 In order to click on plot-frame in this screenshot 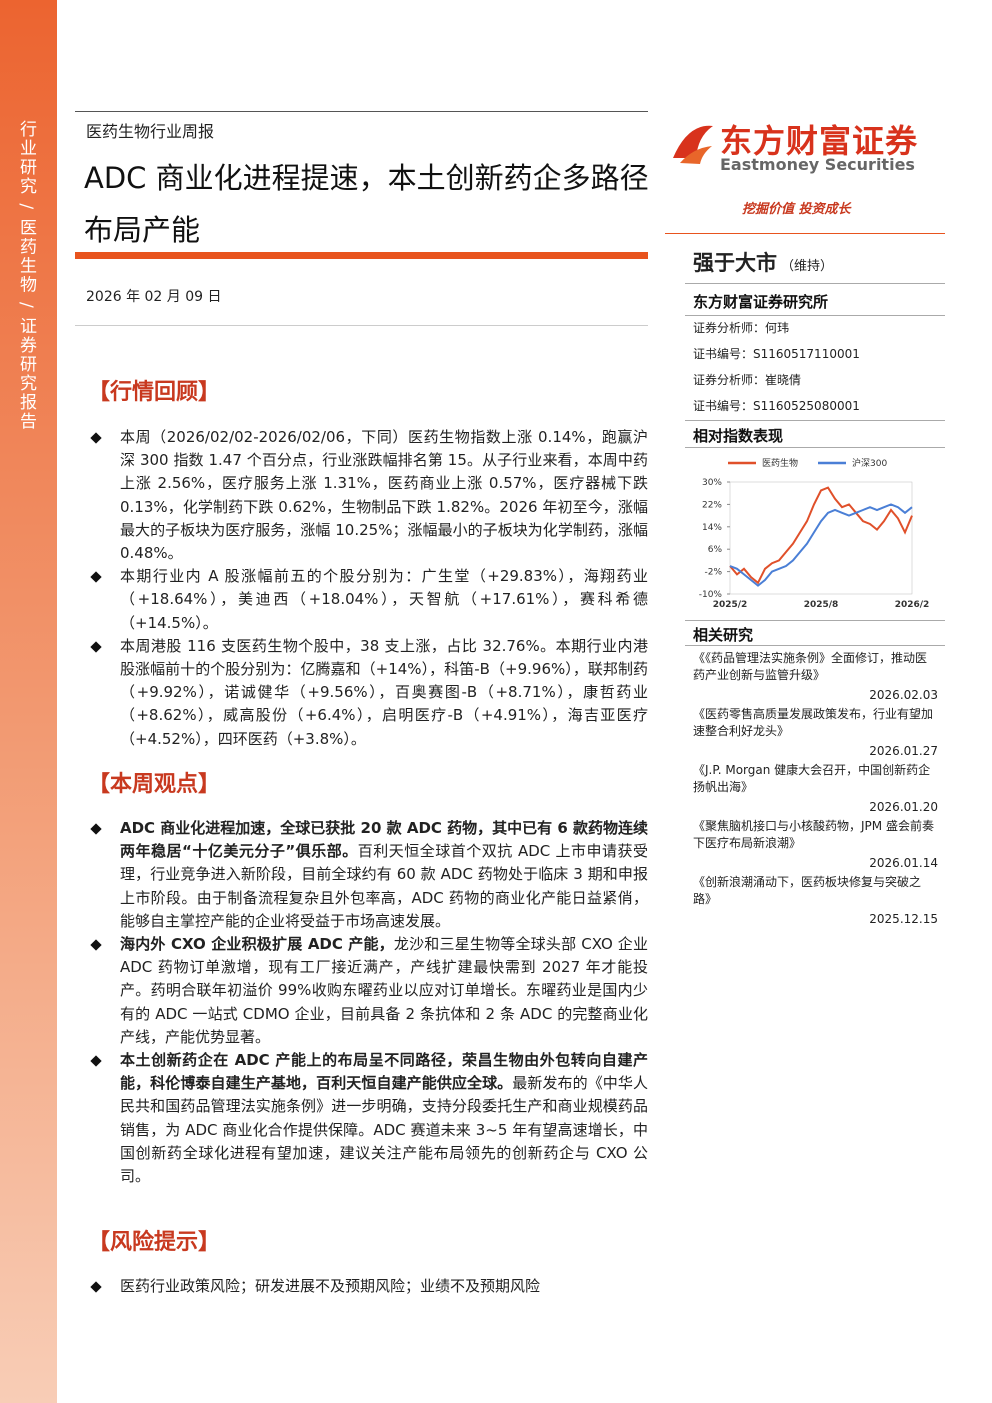, I will do `click(821, 538)`.